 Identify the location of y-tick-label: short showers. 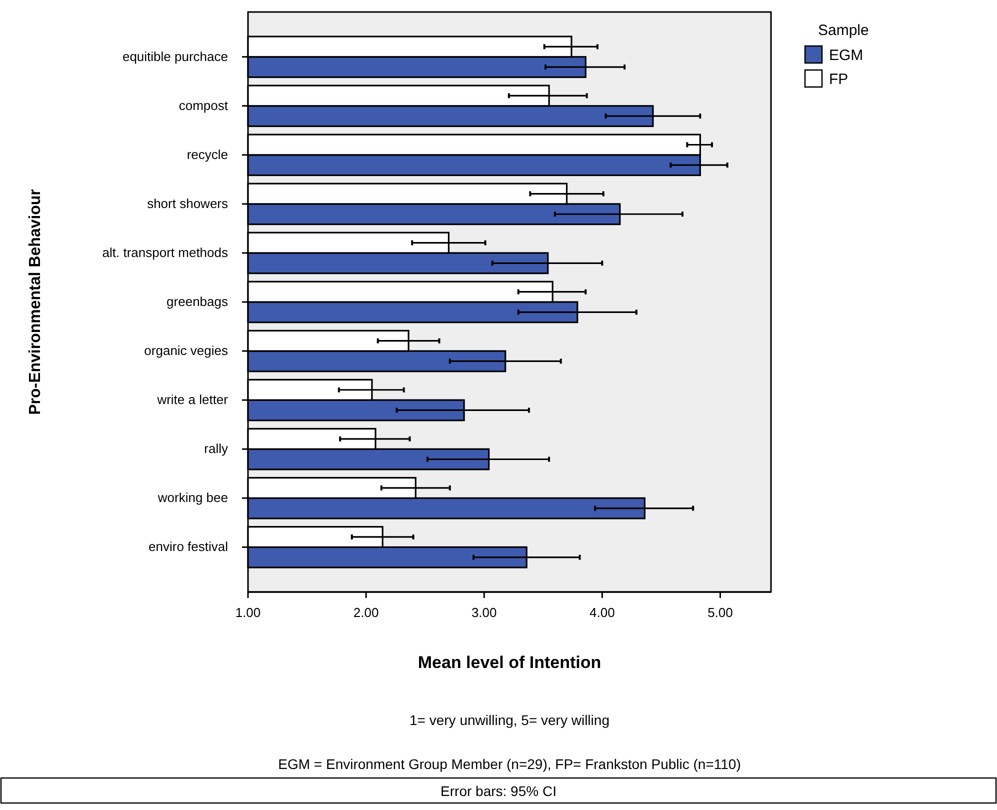
(187, 203).